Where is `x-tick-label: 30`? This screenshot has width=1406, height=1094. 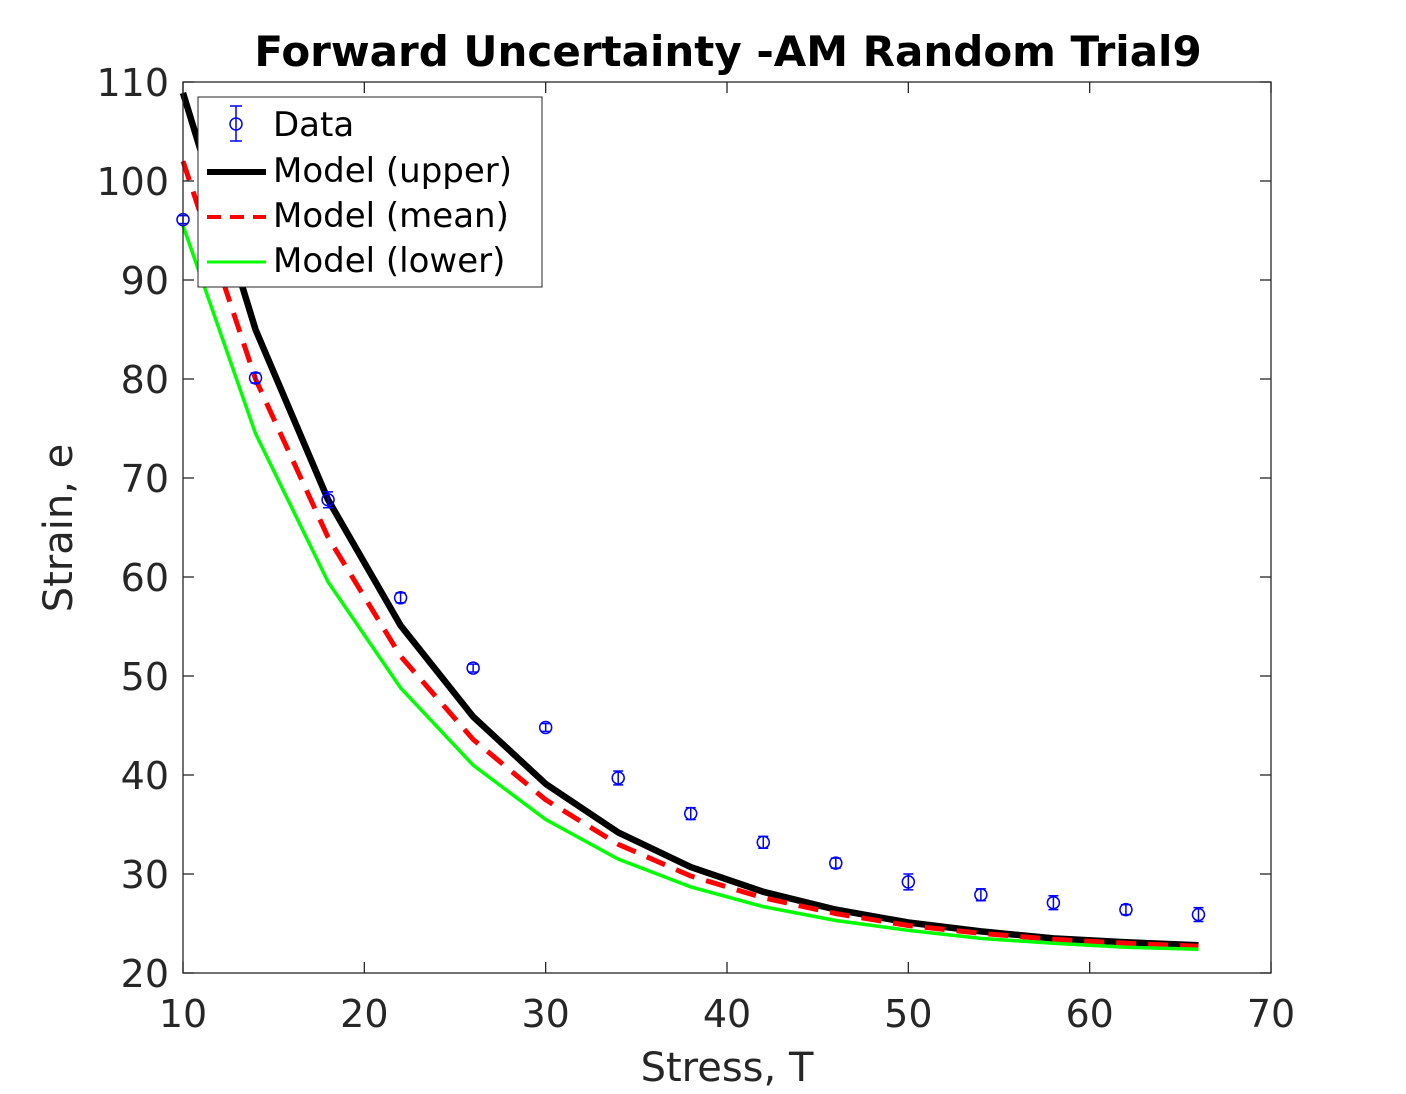
x-tick-label: 30 is located at coordinates (545, 1014).